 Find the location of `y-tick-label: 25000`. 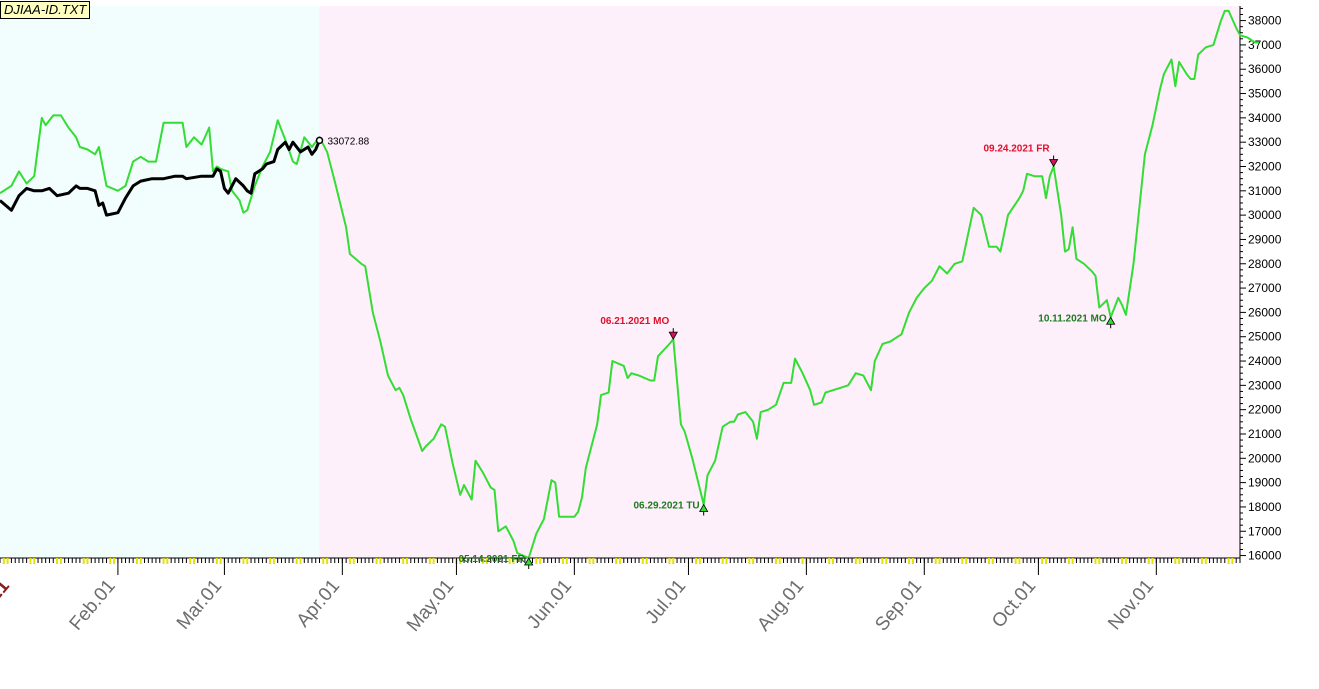

y-tick-label: 25000 is located at coordinates (1265, 337).